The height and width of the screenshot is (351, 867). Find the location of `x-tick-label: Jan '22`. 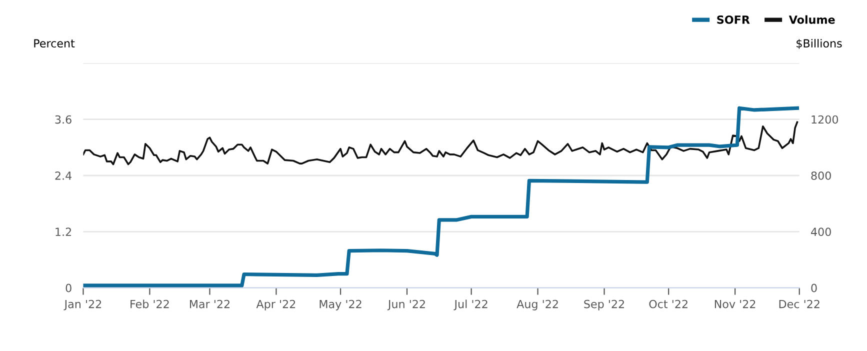

x-tick-label: Jan '22 is located at coordinates (83, 305).